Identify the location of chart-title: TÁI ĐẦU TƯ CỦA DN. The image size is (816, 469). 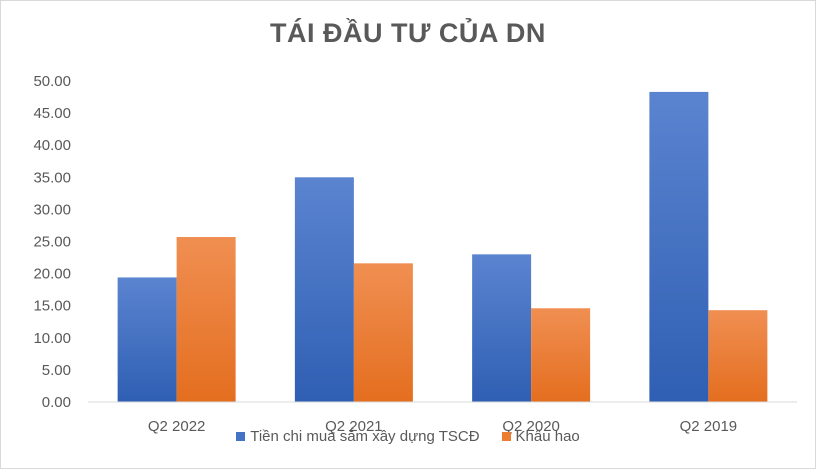
(408, 33).